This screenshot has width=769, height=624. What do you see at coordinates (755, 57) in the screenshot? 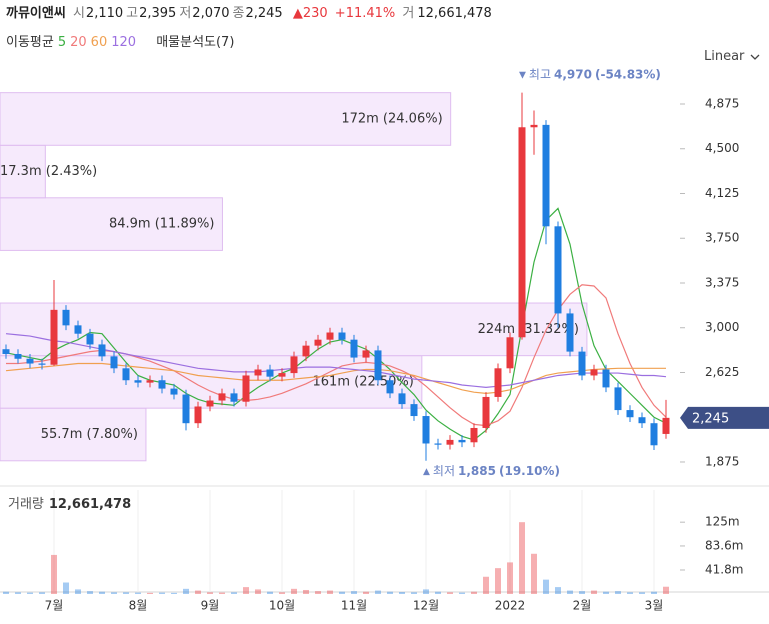
I see `chevron` at bounding box center [755, 57].